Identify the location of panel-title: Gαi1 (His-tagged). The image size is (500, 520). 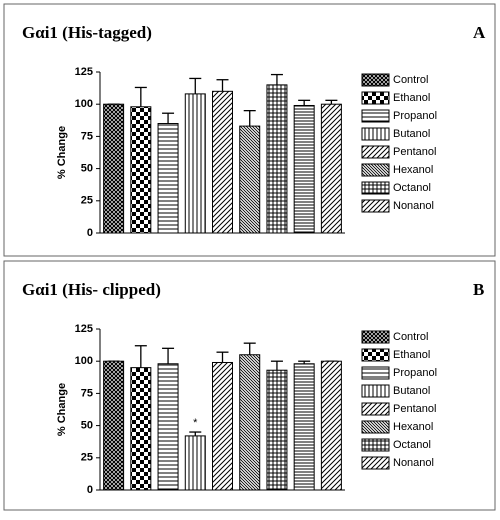
(87, 32).